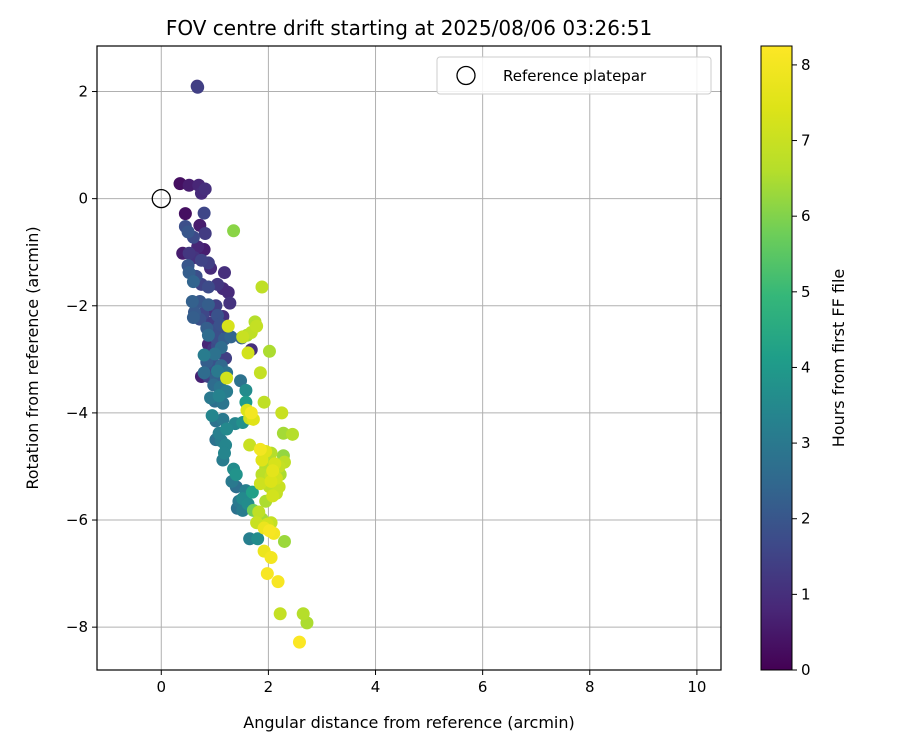 Image resolution: width=900 pixels, height=750 pixels. Describe the element at coordinates (590, 687) in the screenshot. I see `x-tick-label: 8` at that location.